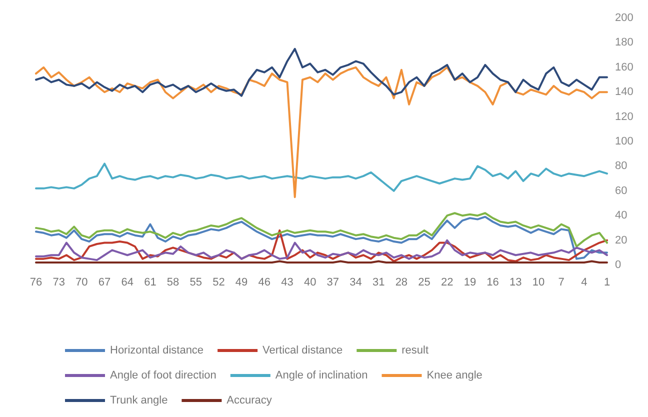  Describe the element at coordinates (624, 42) in the screenshot. I see `y-tick-label: 180` at that location.